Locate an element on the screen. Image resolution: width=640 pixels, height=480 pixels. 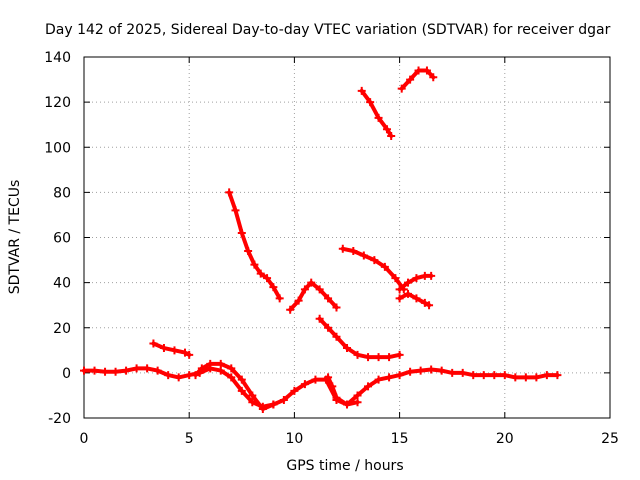
x-tick-label: 0 is located at coordinates (84, 439).